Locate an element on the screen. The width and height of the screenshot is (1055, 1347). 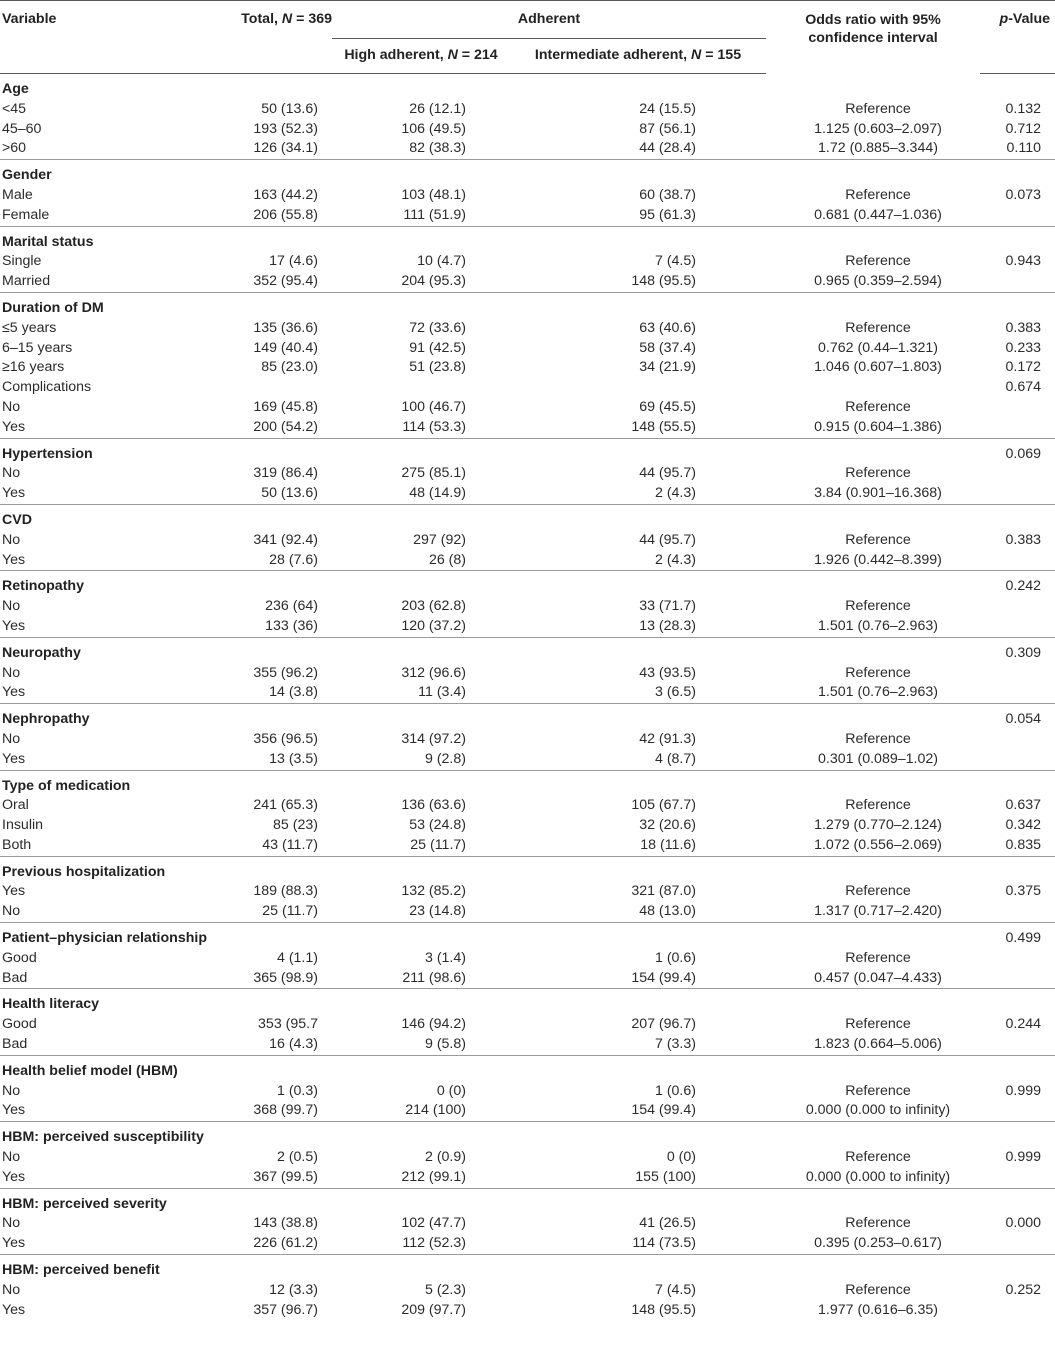
odds-ratio-cell: 3.84 (0.901–16.368) is located at coordinates (873, 494).